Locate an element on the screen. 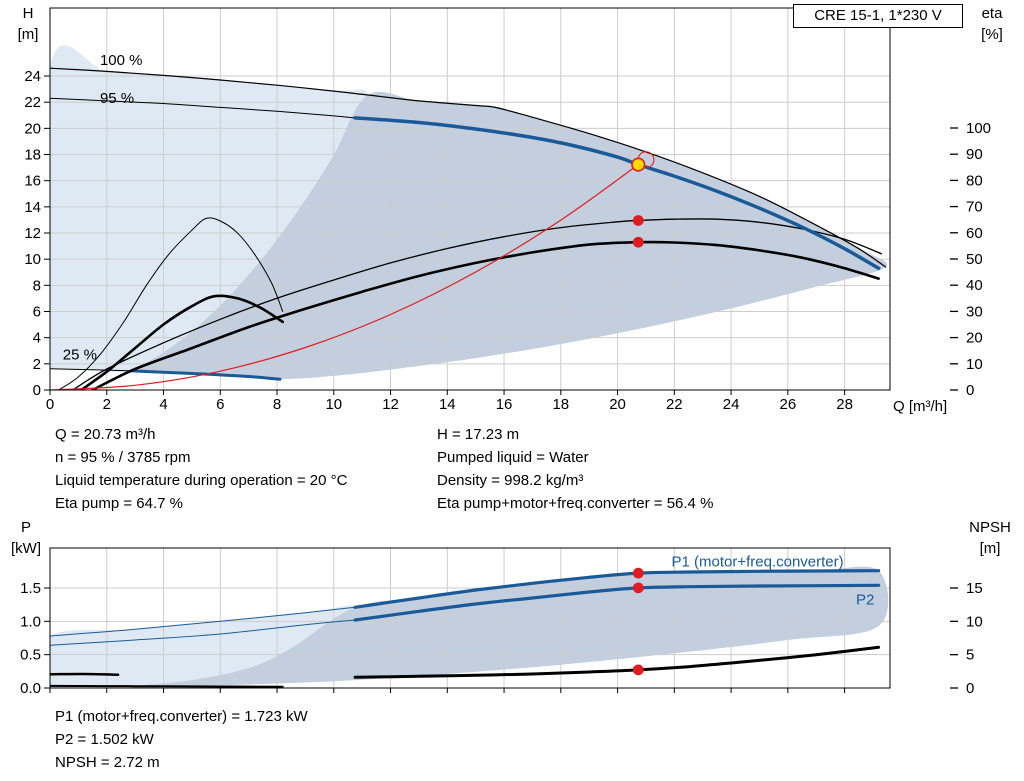 Image resolution: width=1024 pixels, height=781 pixels. y-right-tick-label: 15 is located at coordinates (974, 588).